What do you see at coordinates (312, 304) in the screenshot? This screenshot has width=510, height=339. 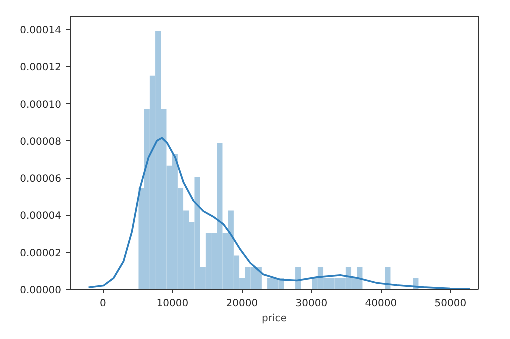 I see `x-tick-label: 30000` at bounding box center [312, 304].